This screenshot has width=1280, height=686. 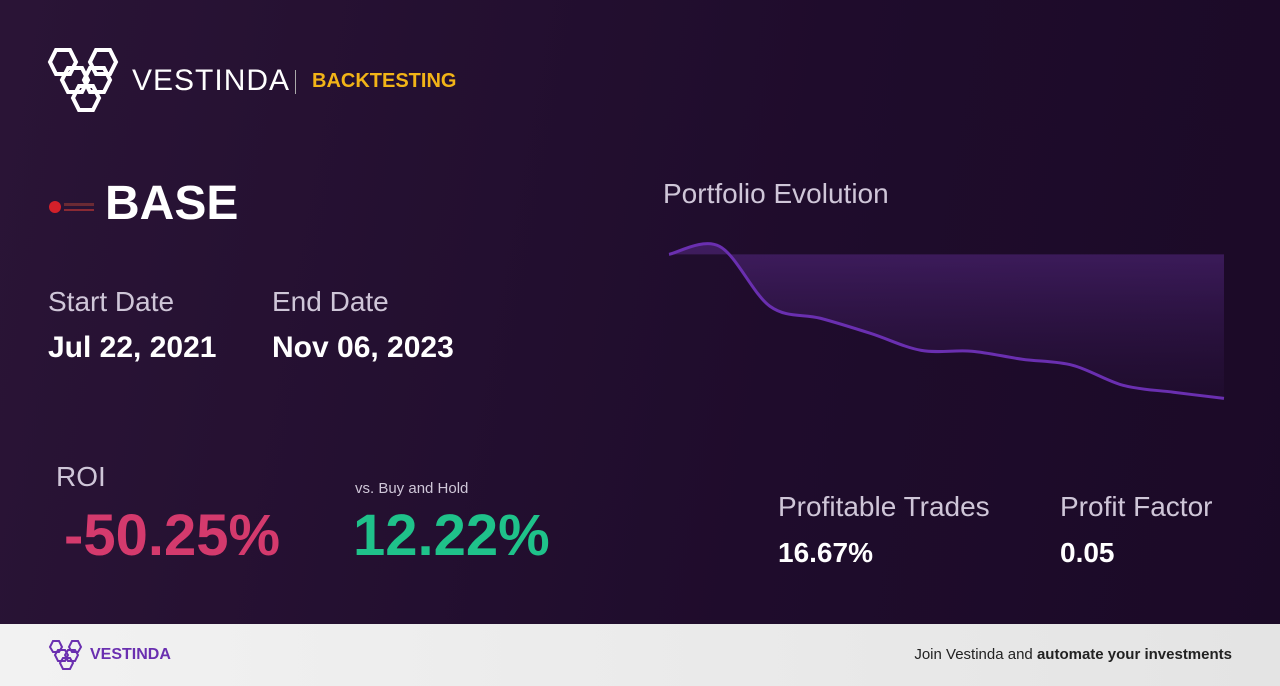 What do you see at coordinates (83, 80) in the screenshot?
I see `logo` at bounding box center [83, 80].